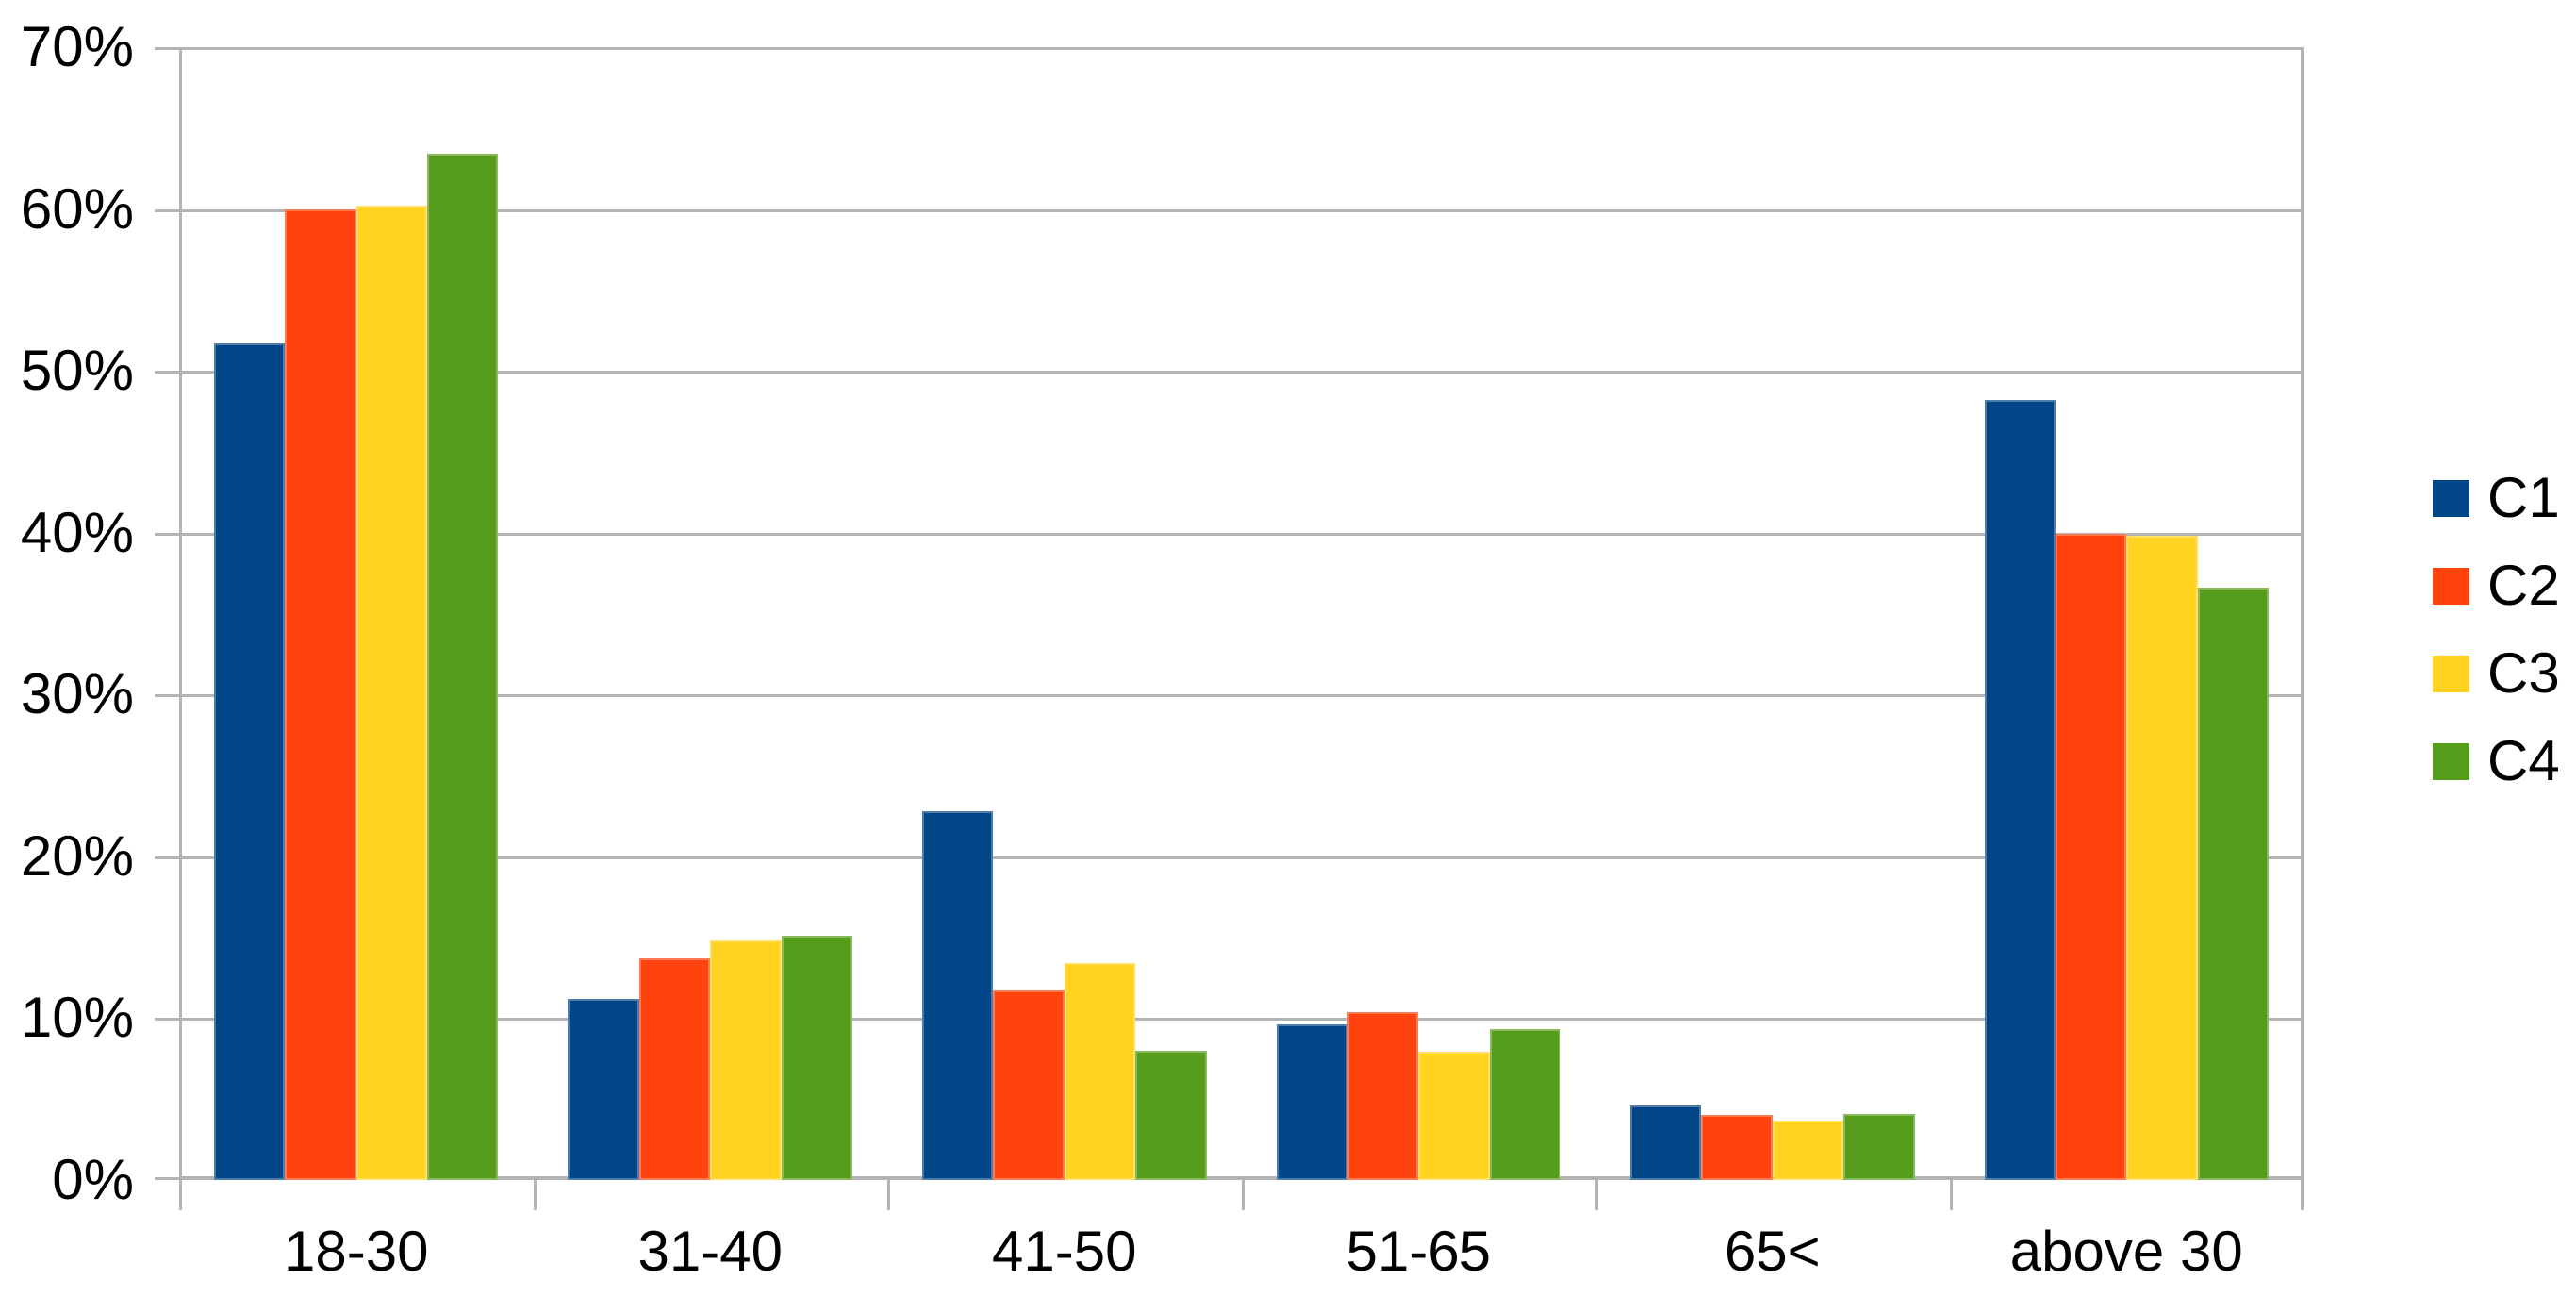 This screenshot has height=1313, width=2576. What do you see at coordinates (2523, 673) in the screenshot?
I see `legend-label: C3` at bounding box center [2523, 673].